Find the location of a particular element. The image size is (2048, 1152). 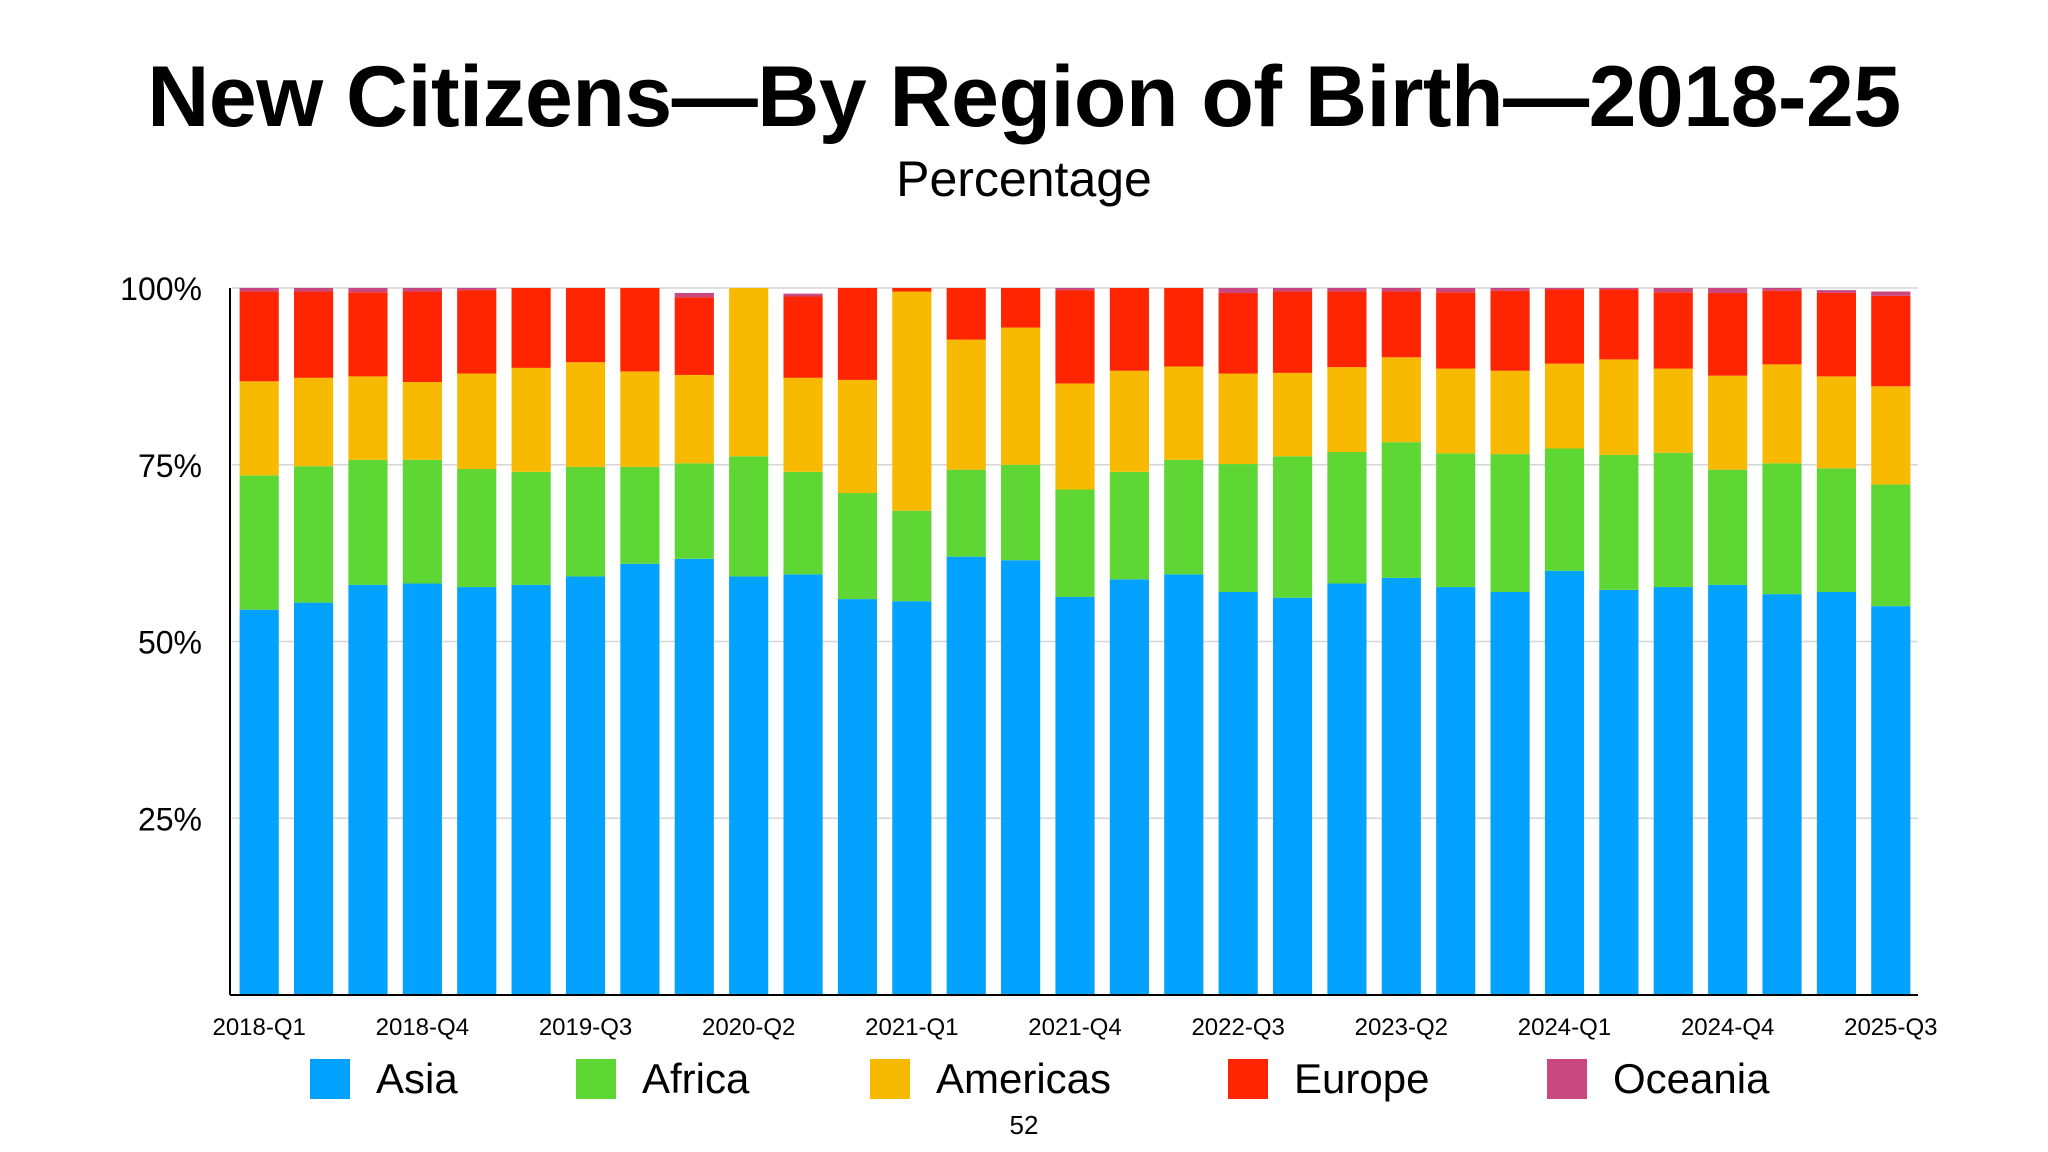

bar-americas-2023-q1 is located at coordinates (1347, 410).